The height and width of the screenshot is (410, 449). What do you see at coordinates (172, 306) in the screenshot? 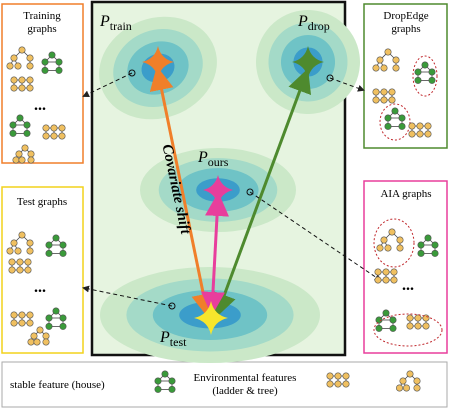
I see `pointer-dot` at bounding box center [172, 306].